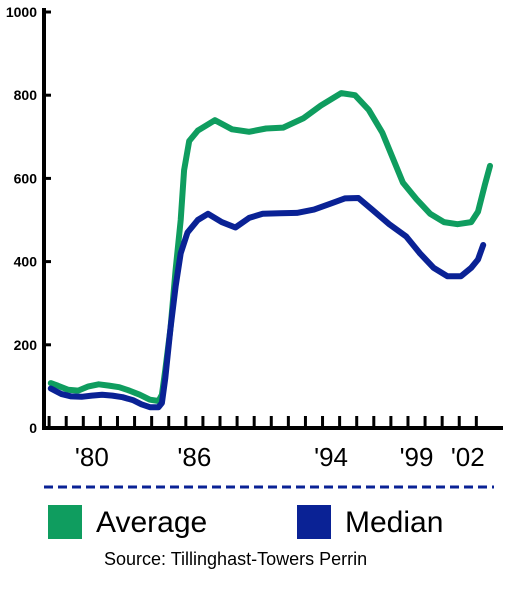 The height and width of the screenshot is (591, 532). I want to click on y-tick-label-600: 600, so click(26, 178).